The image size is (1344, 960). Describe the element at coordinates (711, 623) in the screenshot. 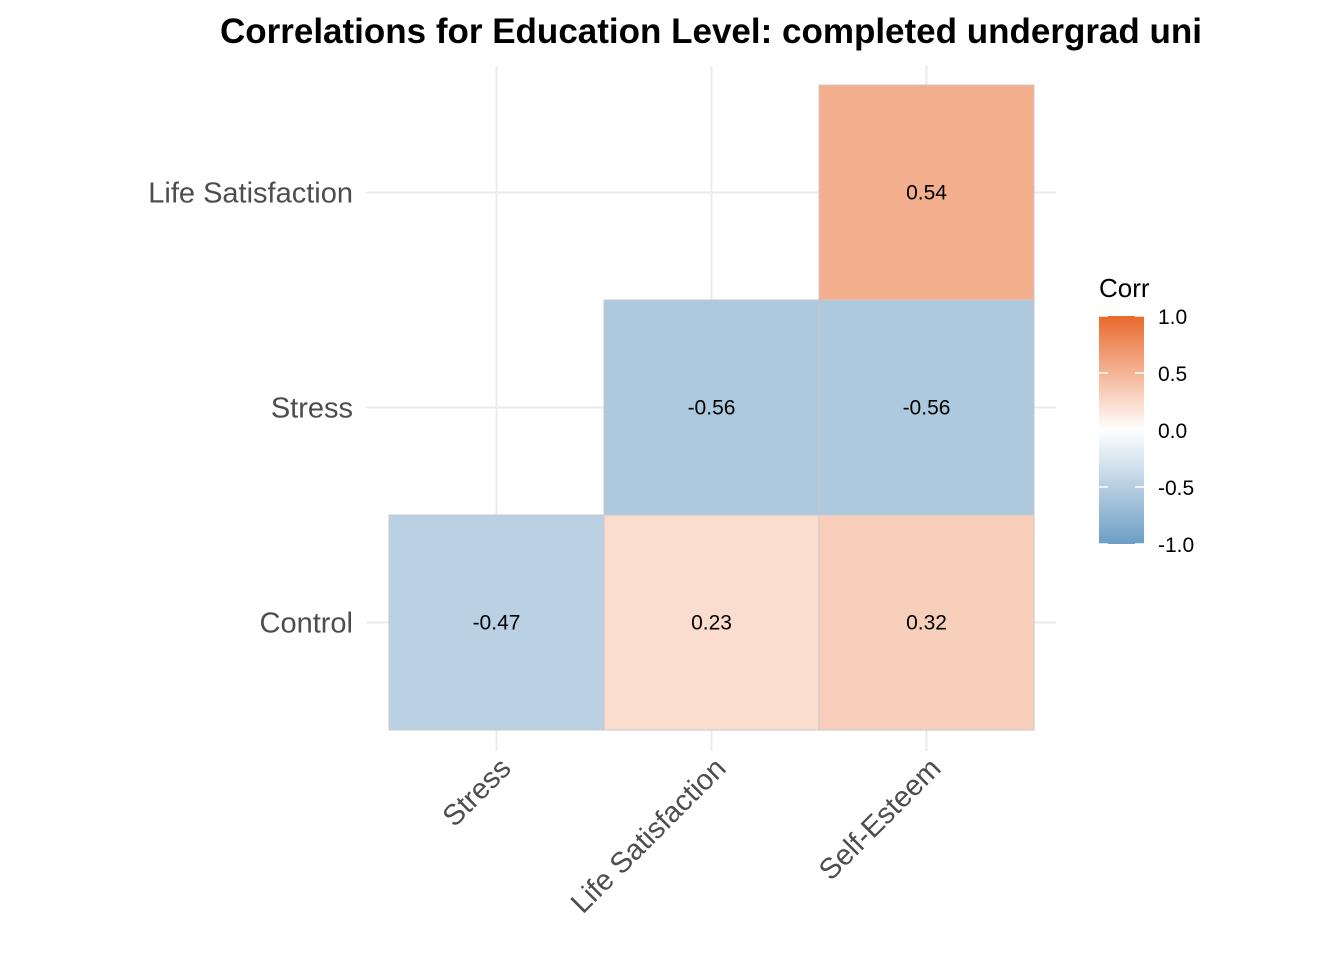

I see `cell-value-label: 0.23` at that location.